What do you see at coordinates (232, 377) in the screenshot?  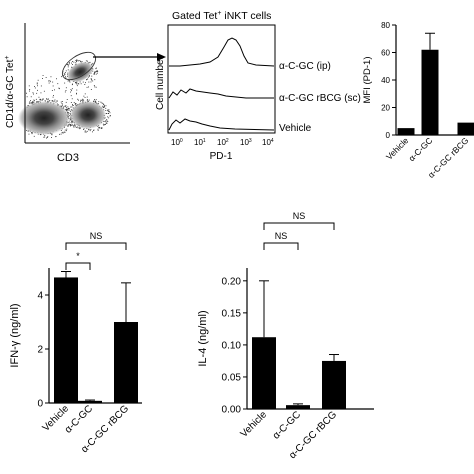 I see `y-tick-label: 0.05` at bounding box center [232, 377].